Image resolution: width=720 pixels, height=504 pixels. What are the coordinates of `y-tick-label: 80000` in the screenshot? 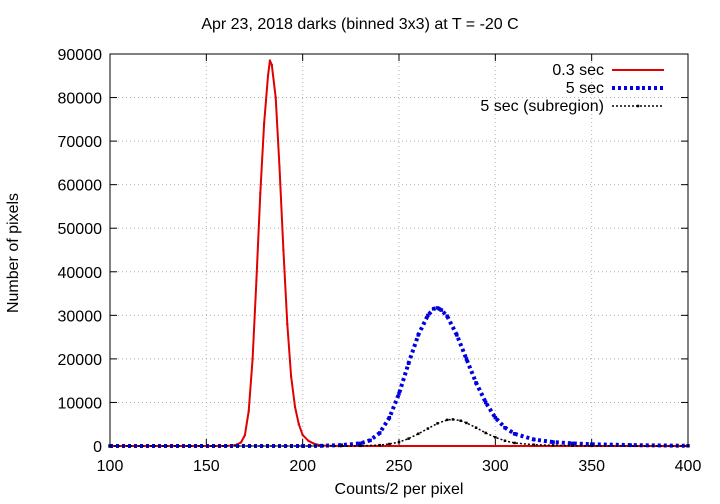 It's located at (80, 99).